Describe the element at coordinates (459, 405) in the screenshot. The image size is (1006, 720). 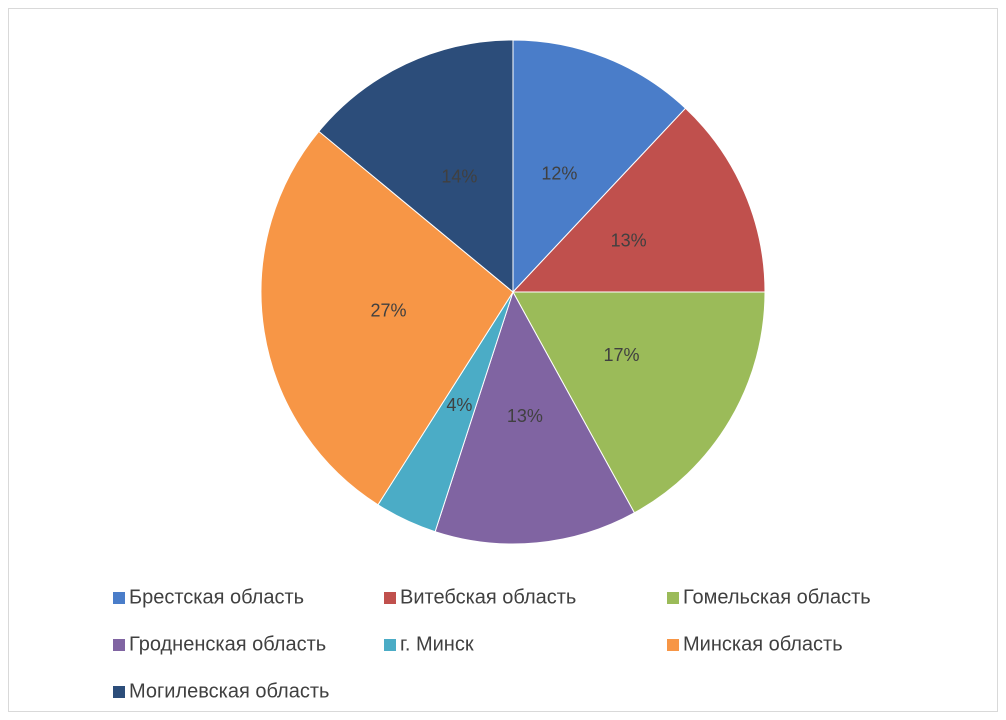
I see `data-label: 4%` at that location.